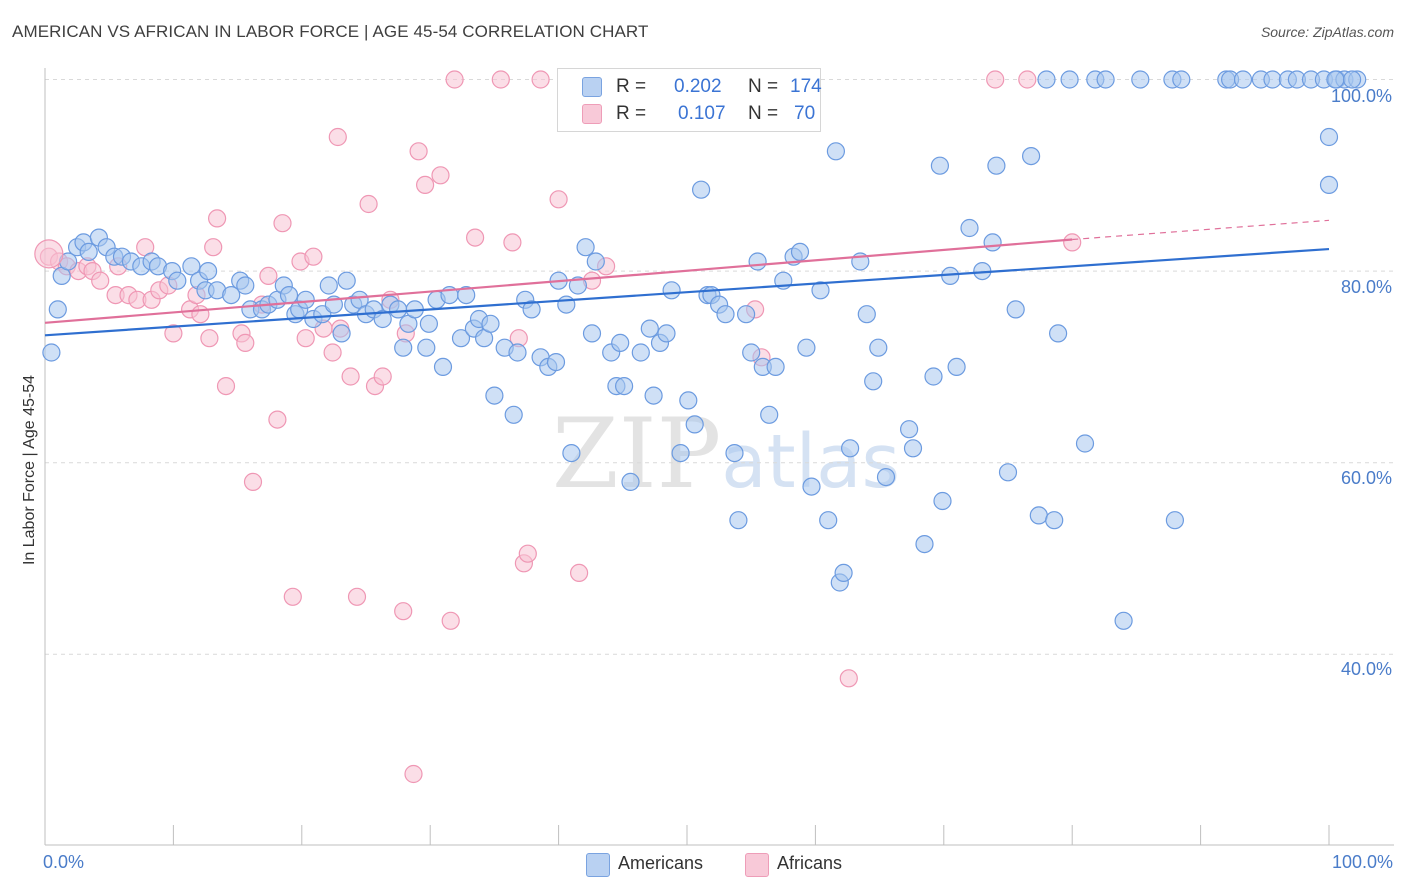  Describe the element at coordinates (810, 863) in the screenshot. I see `legend-africans-label: Africans` at that location.